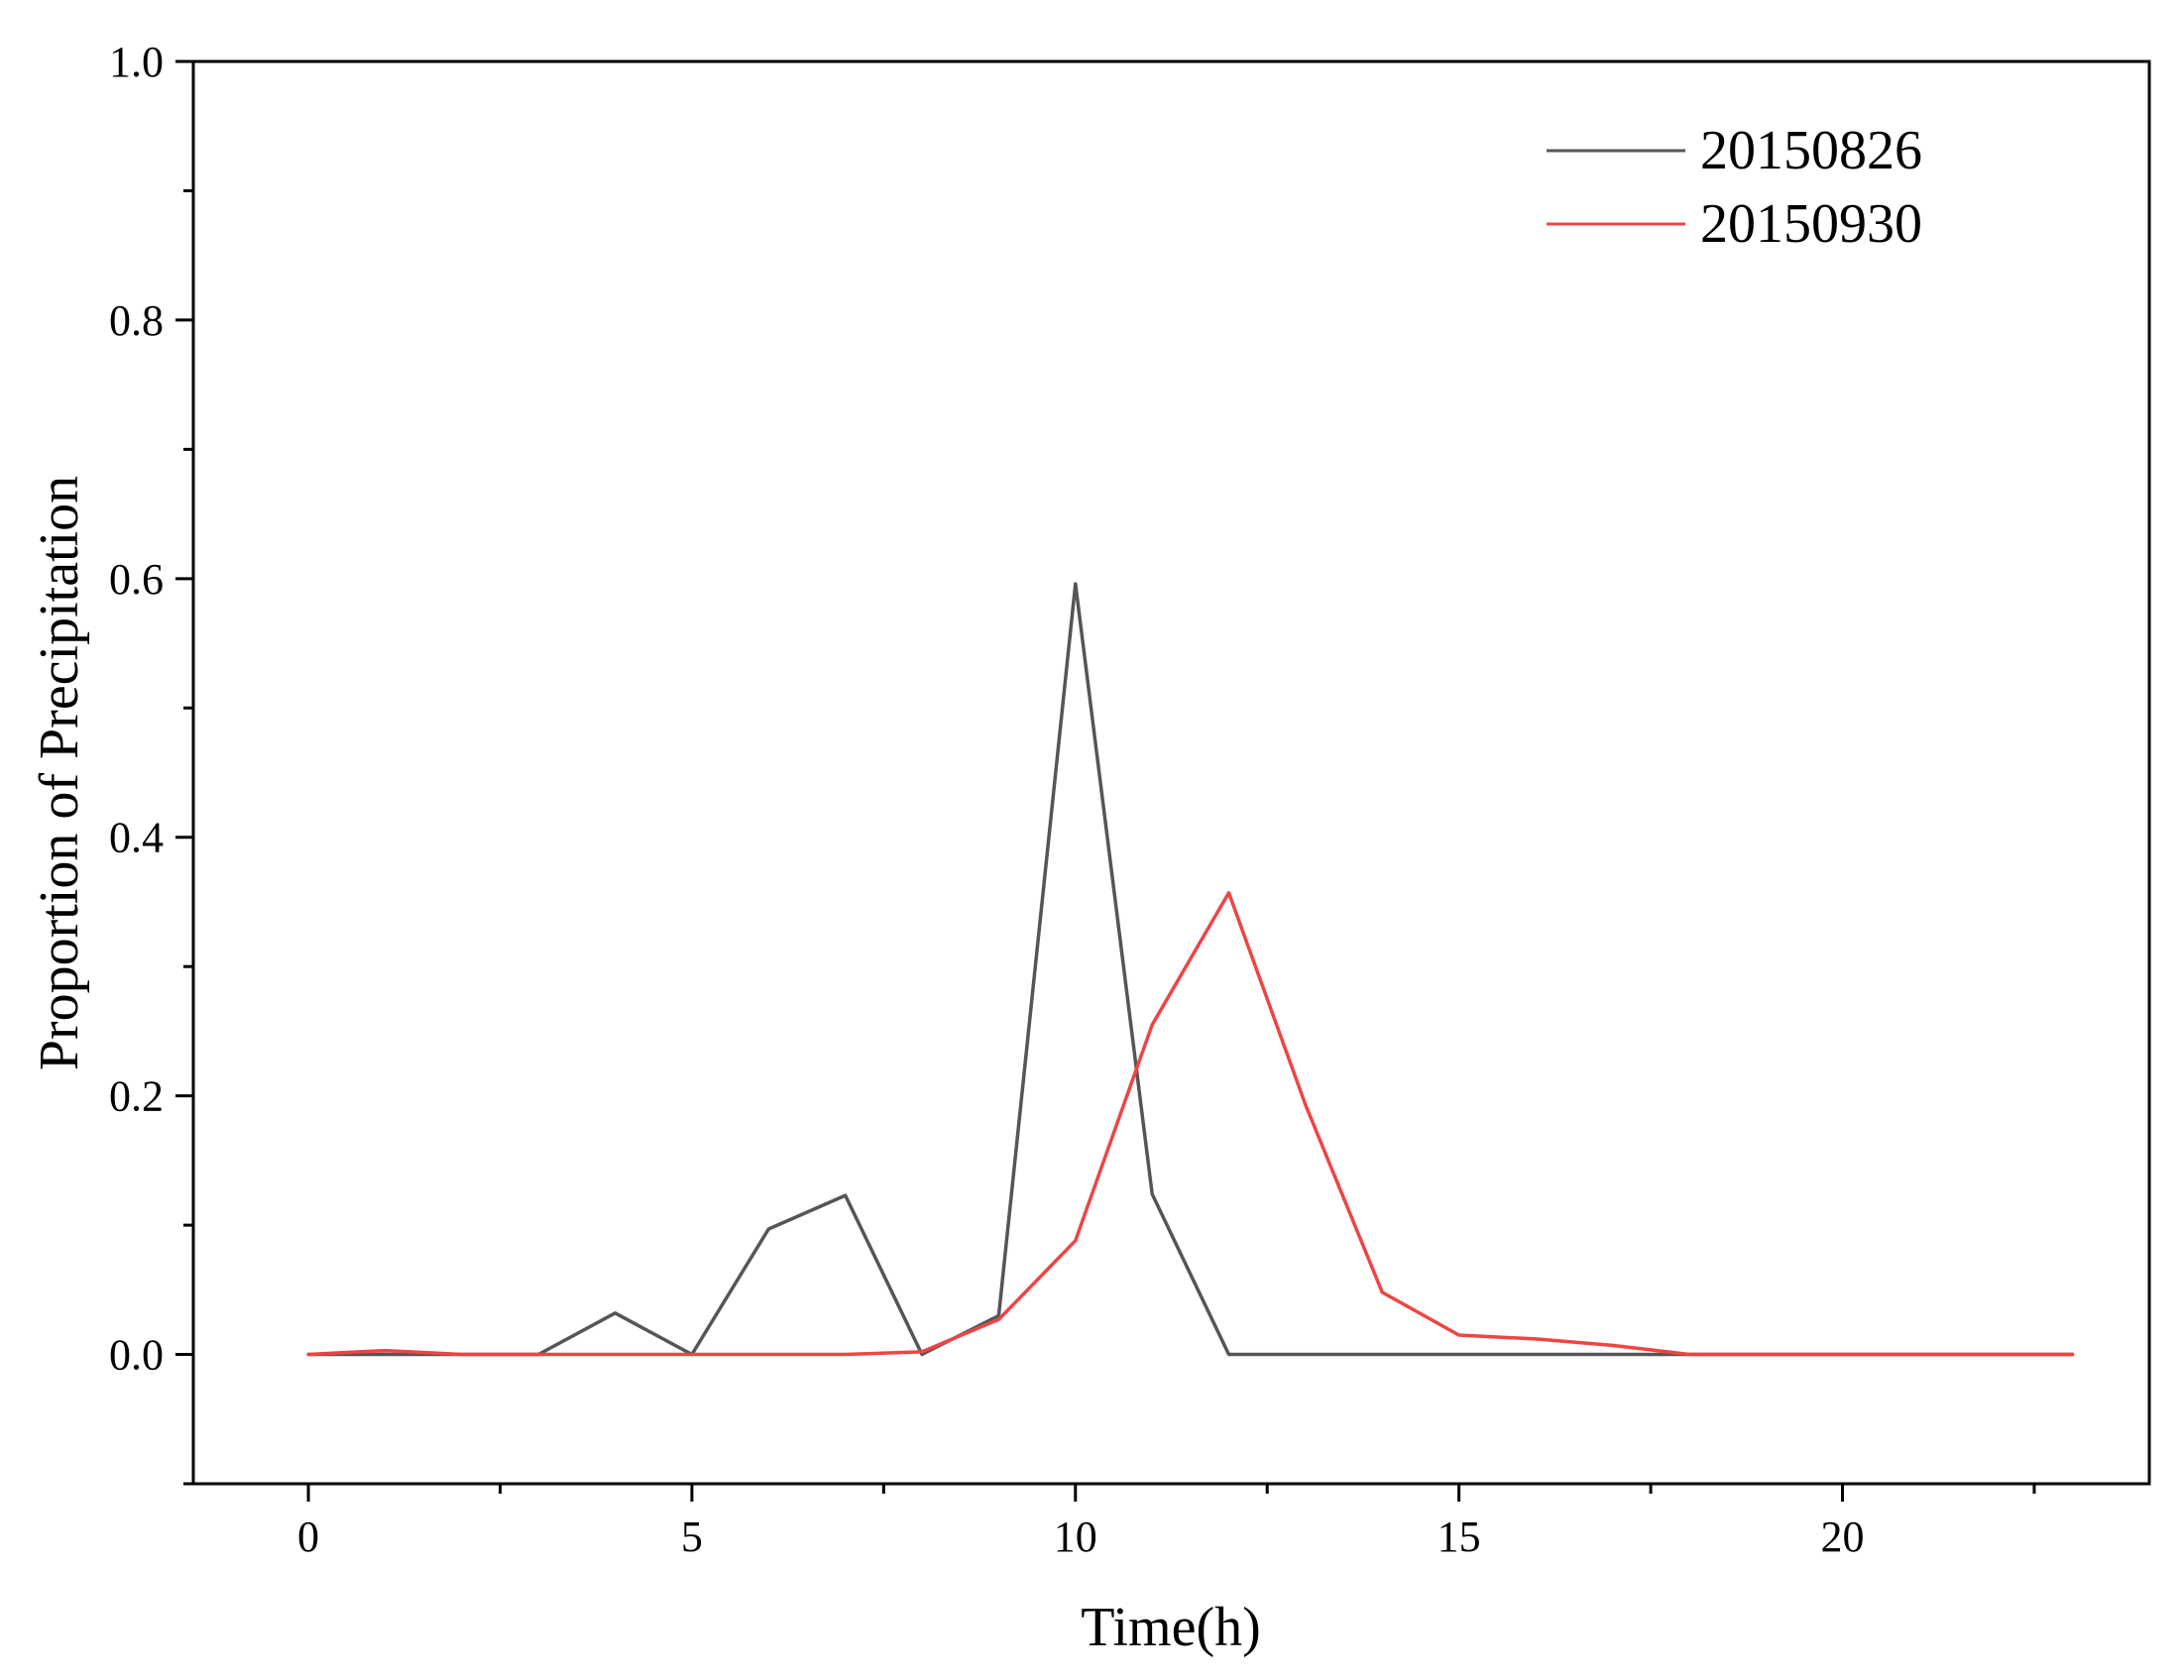 This screenshot has width=2184, height=1680. Describe the element at coordinates (136, 838) in the screenshot. I see `y-tick-label: 0.4` at that location.